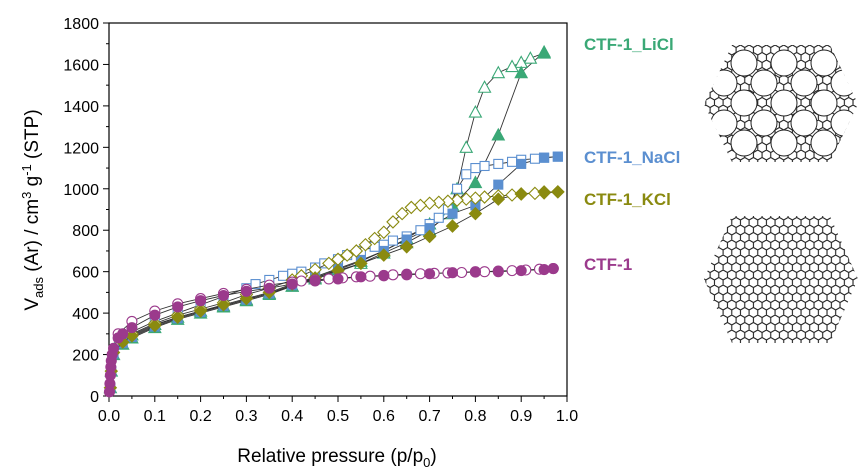 This screenshot has width=860, height=470. What do you see at coordinates (109, 416) in the screenshot?
I see `x-tick-label: 0.0` at bounding box center [109, 416].